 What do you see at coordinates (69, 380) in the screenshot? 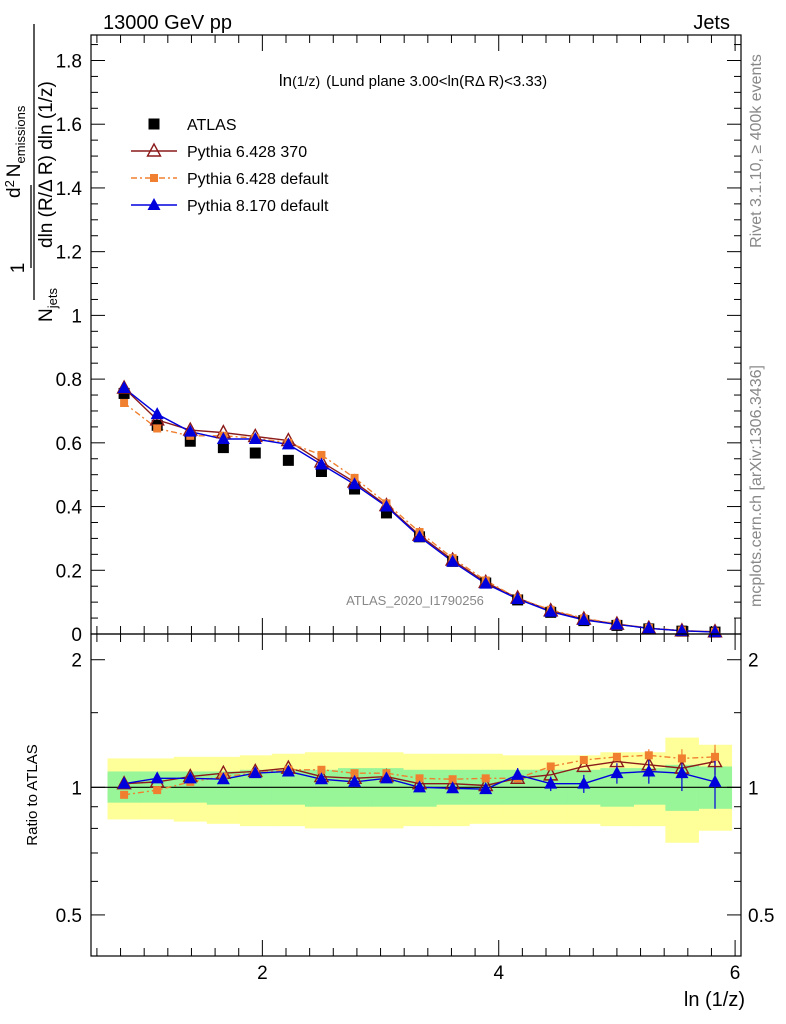
I see `top-ytick-label: 0.8` at bounding box center [69, 380].